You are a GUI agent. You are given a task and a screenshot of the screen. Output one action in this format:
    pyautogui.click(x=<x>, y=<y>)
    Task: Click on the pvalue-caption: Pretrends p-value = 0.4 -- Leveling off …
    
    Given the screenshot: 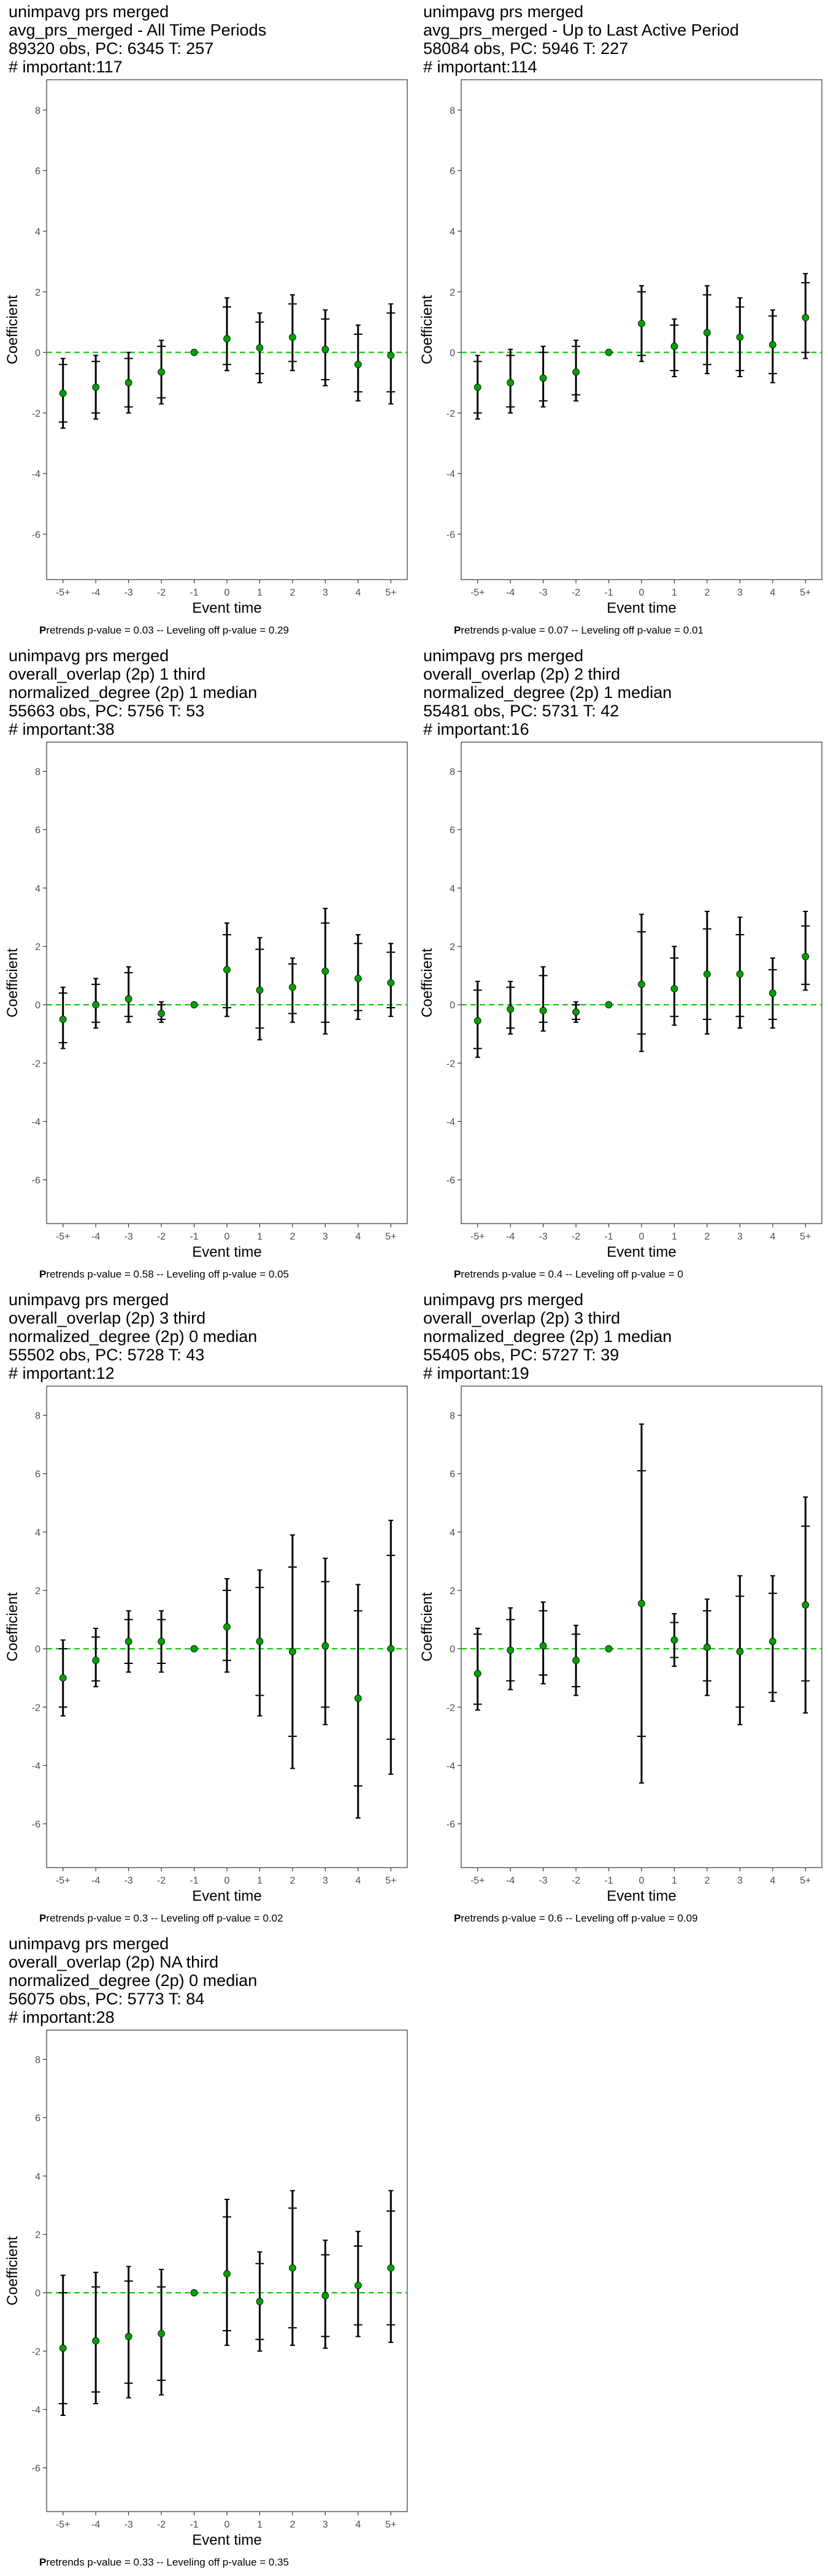 What is the action you would take?
    pyautogui.click(x=568, y=1274)
    